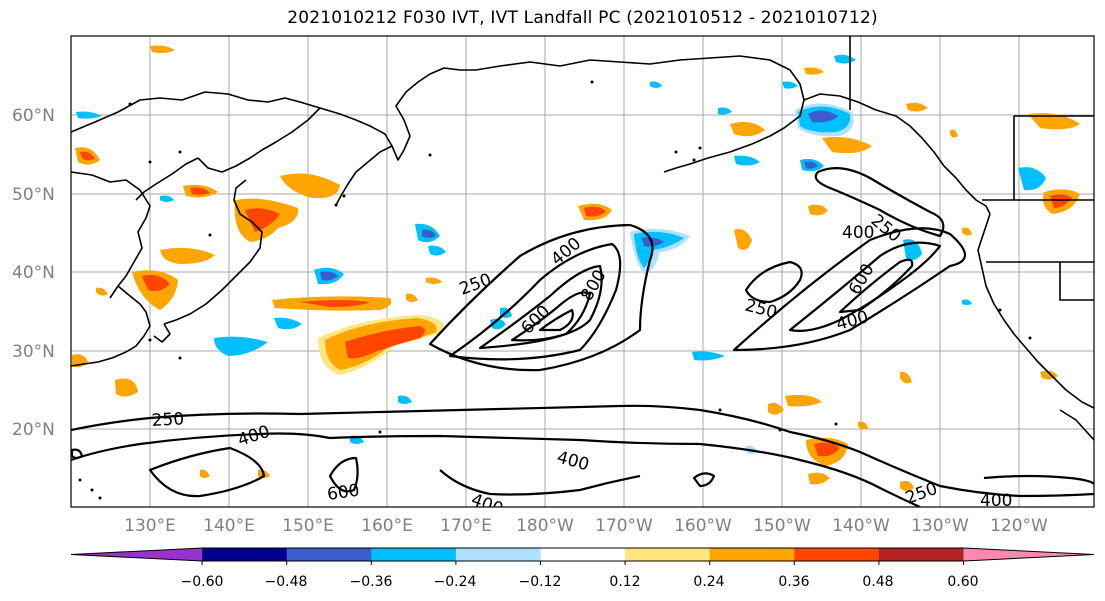 The width and height of the screenshot is (1105, 601). I want to click on contour-500s, so click(773, 282).